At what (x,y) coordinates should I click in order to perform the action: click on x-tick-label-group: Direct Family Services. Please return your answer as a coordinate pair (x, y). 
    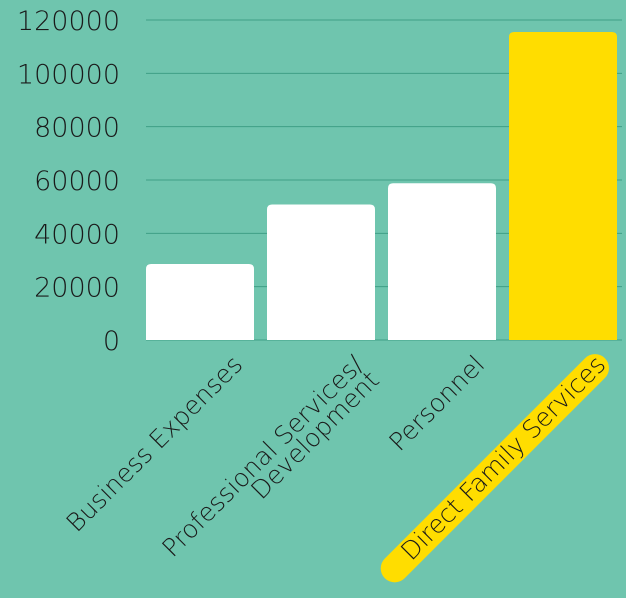
    Looking at the image, I should click on (495, 466).